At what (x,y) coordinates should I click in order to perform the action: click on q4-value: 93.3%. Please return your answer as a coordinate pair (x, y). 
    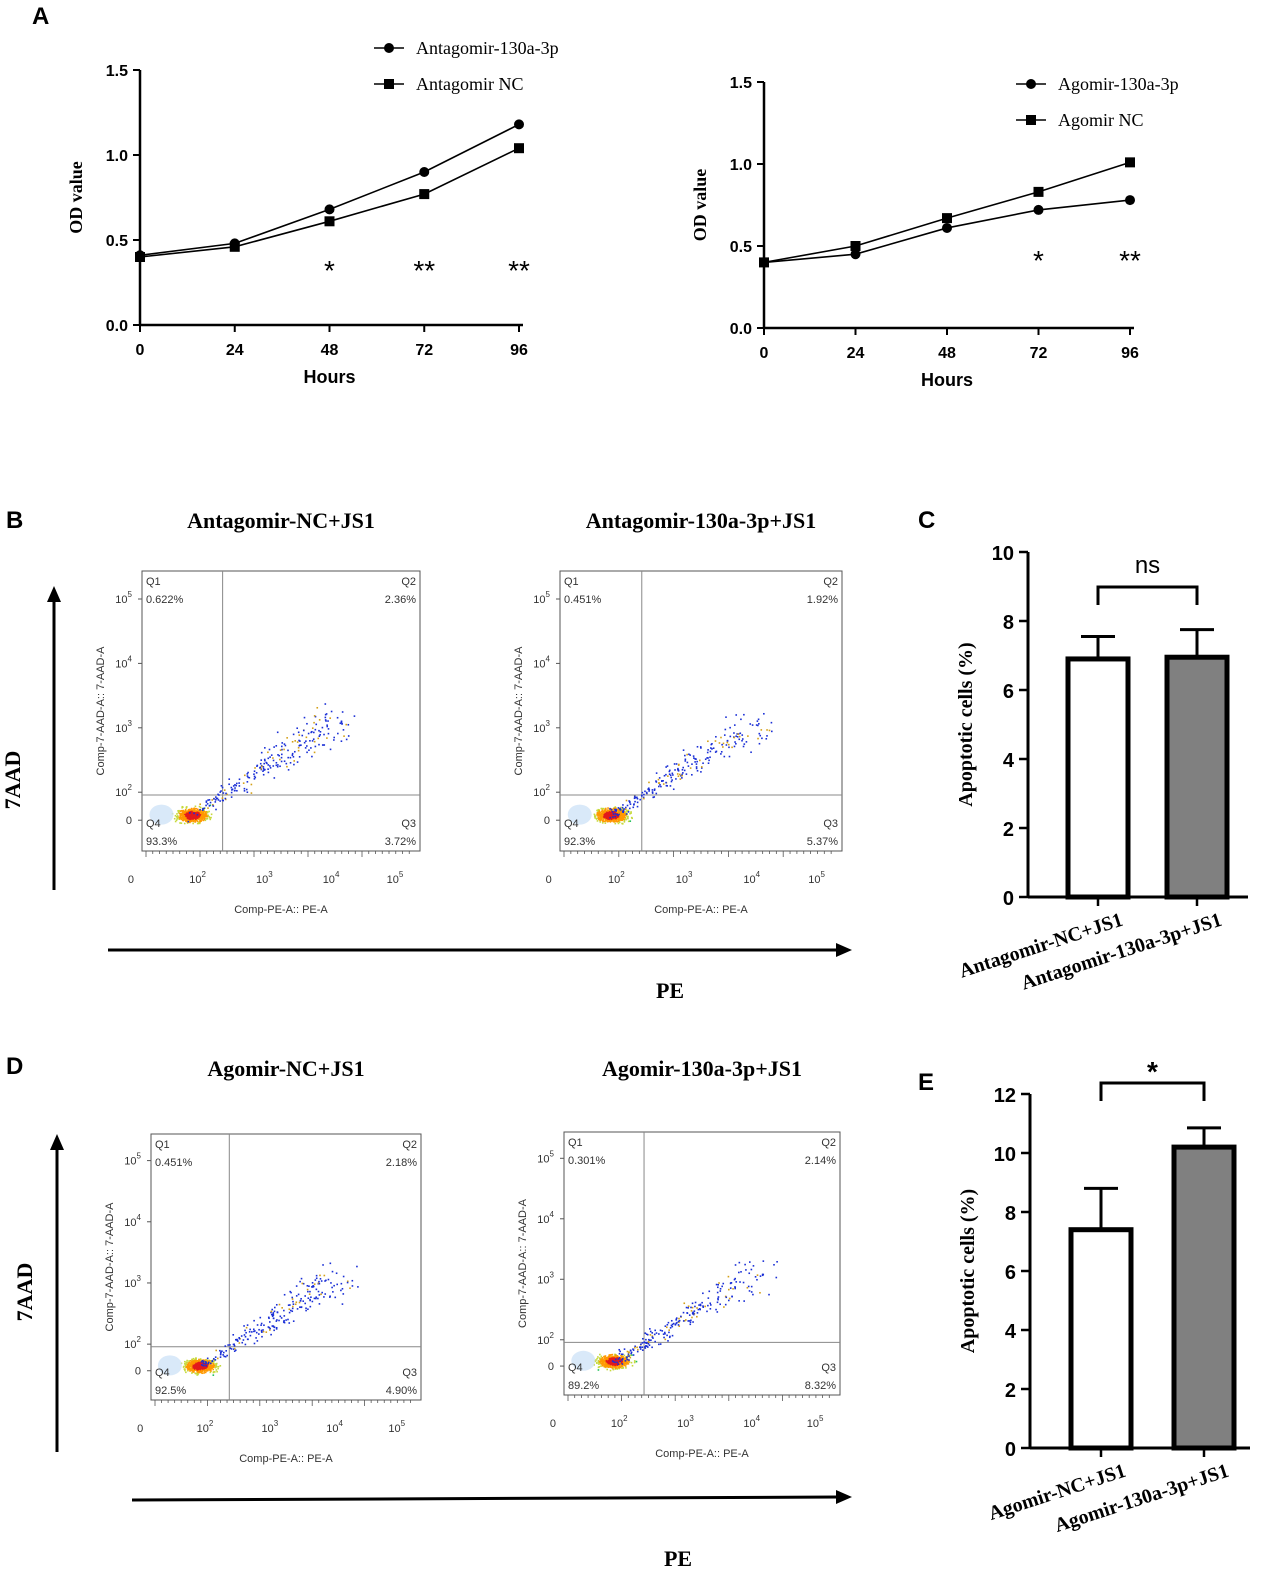
    Looking at the image, I should click on (161, 842).